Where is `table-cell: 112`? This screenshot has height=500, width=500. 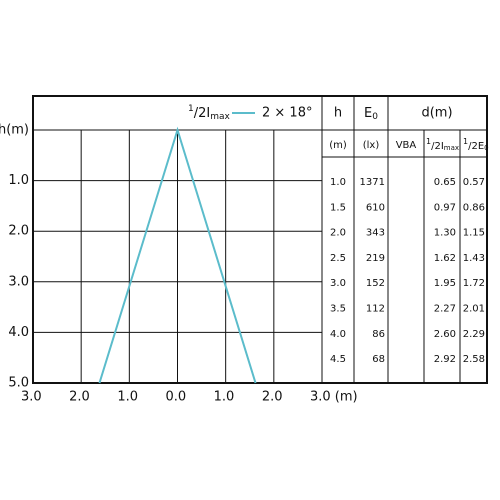 table-cell: 112 is located at coordinates (375, 309).